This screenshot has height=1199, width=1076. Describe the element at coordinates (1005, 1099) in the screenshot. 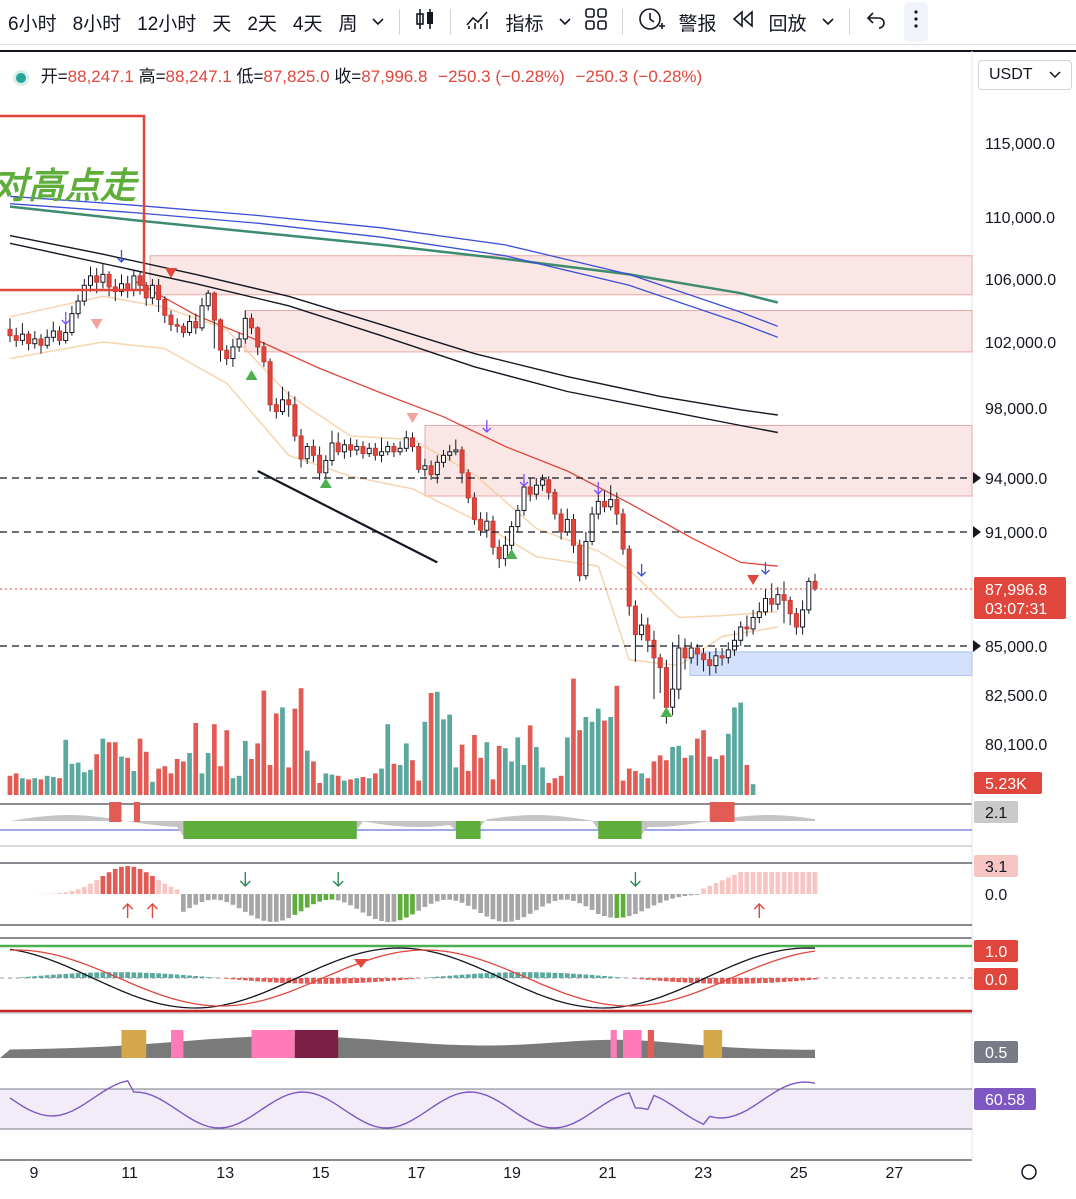

I see `rsi-badge` at that location.